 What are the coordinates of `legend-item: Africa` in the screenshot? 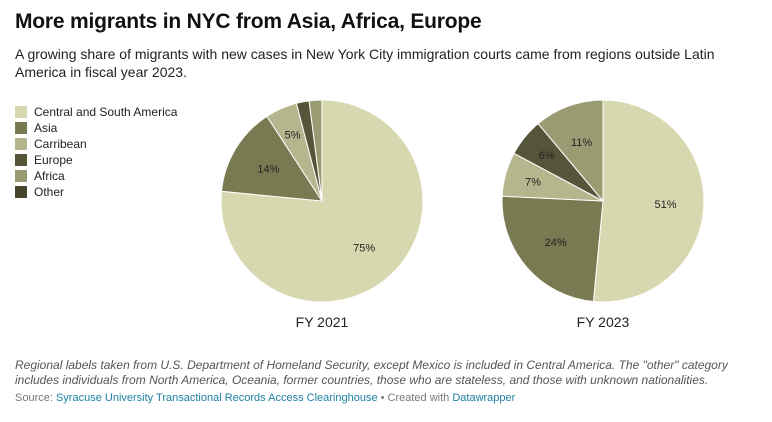 It's located at (96, 176).